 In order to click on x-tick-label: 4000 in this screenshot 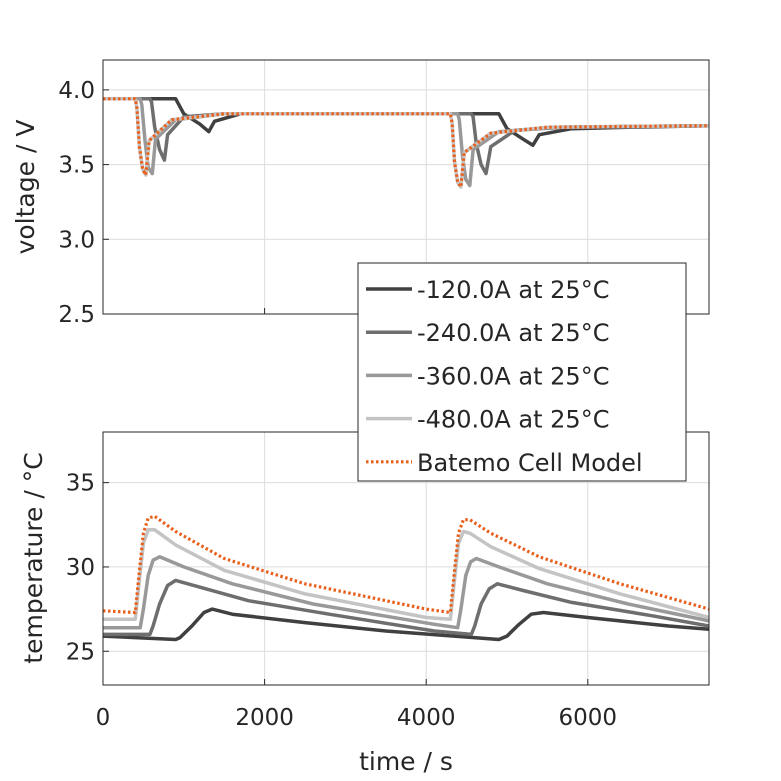, I will do `click(426, 718)`.